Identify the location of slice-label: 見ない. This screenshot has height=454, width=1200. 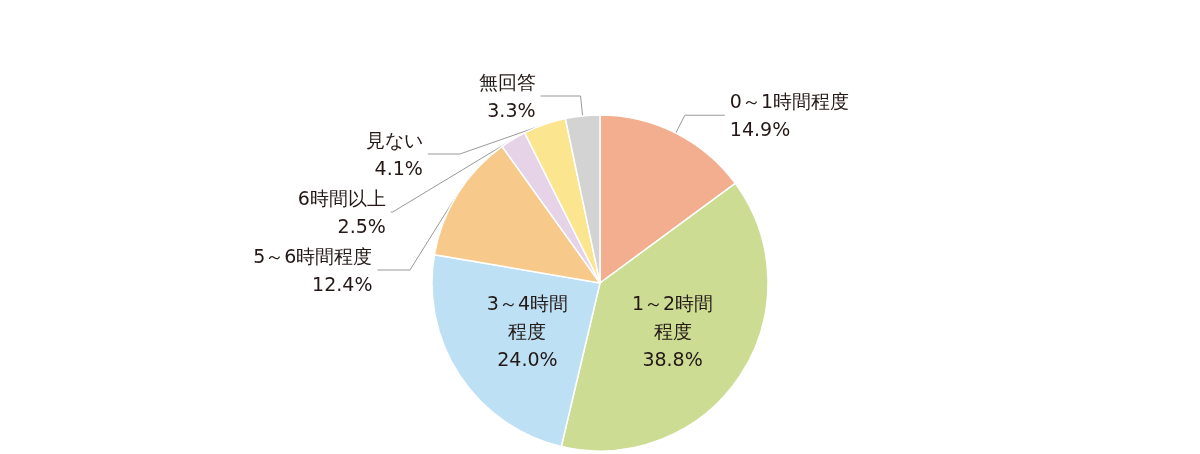
(394, 140).